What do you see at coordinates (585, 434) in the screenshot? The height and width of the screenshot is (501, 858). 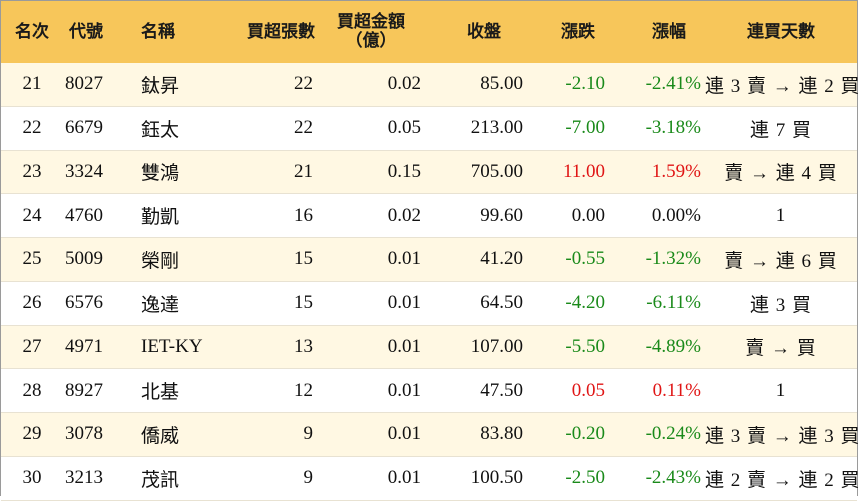 I see `change-cell: -0.20` at bounding box center [585, 434].